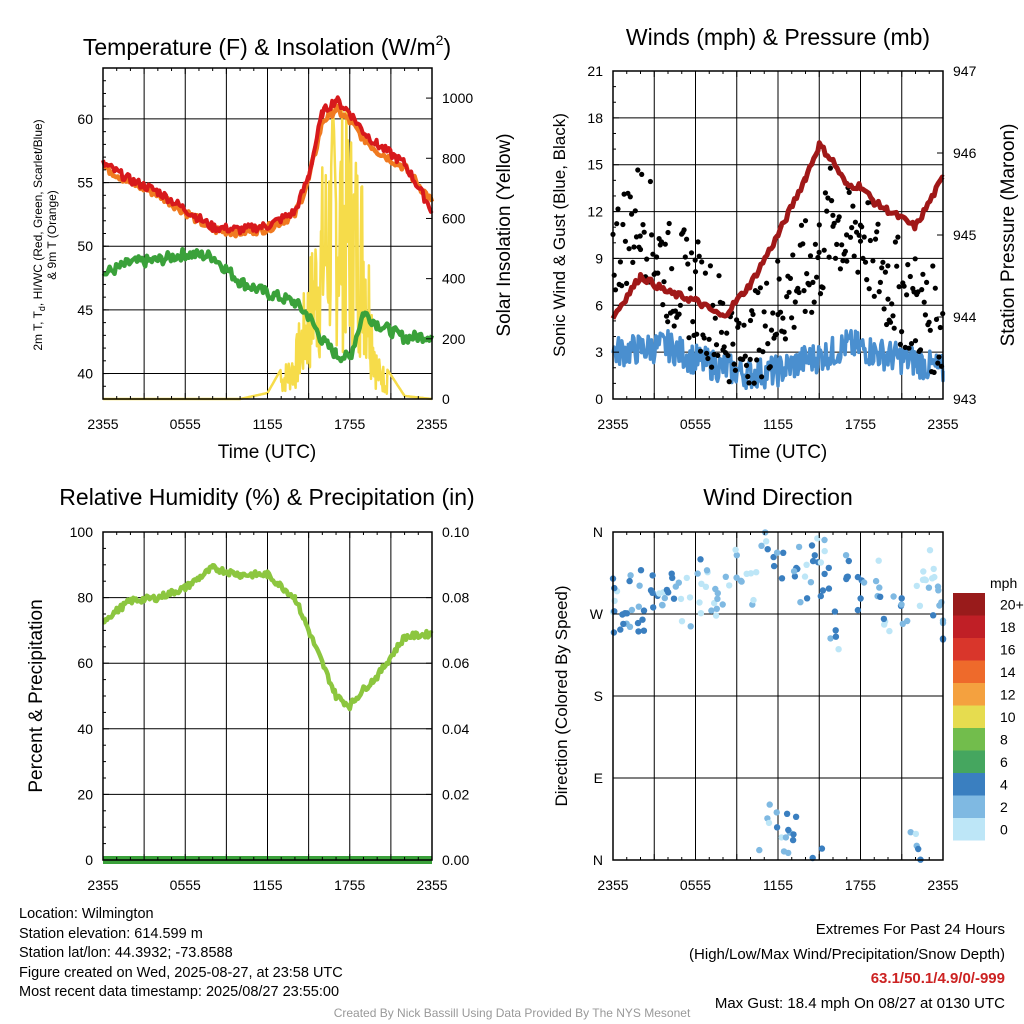 The width and height of the screenshot is (1024, 1024). What do you see at coordinates (778, 696) in the screenshot?
I see `direction-grid` at bounding box center [778, 696].